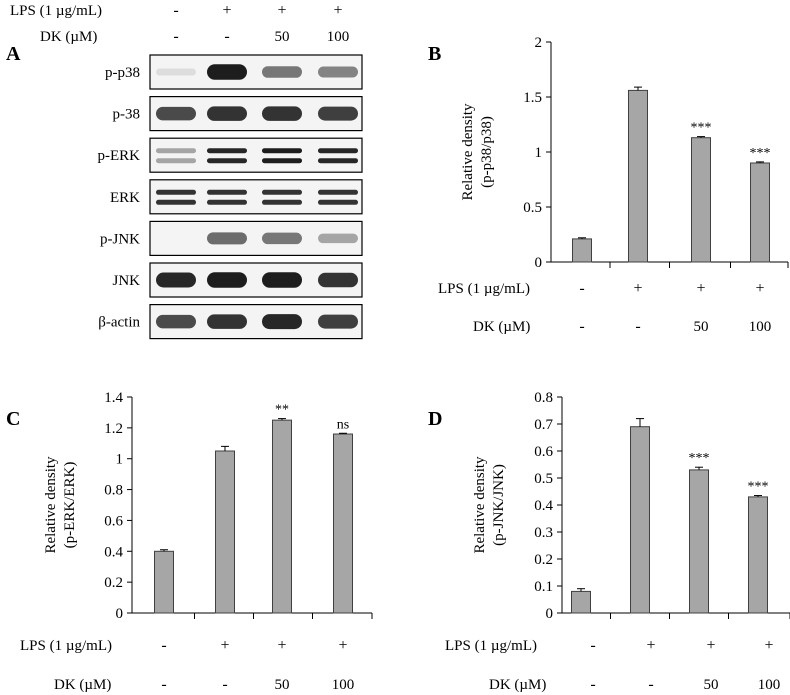 Image resolution: width=790 pixels, height=695 pixels. Describe the element at coordinates (581, 326) in the screenshot. I see `chart-b-dk-value: -` at that location.